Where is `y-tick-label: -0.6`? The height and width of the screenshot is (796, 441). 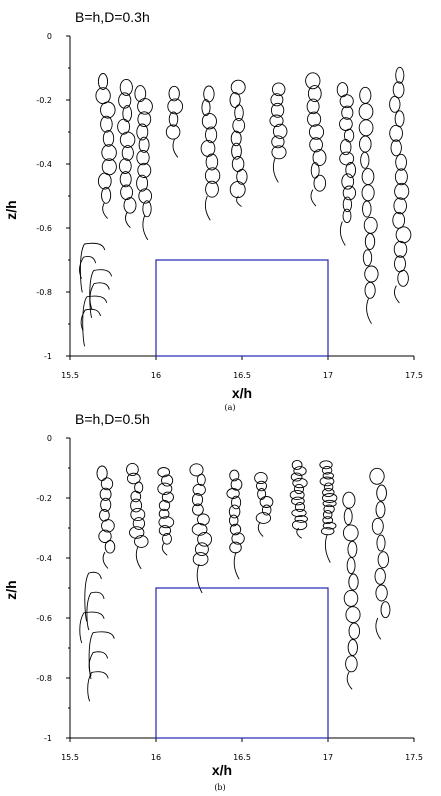
y-tick-label: -0.6 is located at coordinates (44, 618).